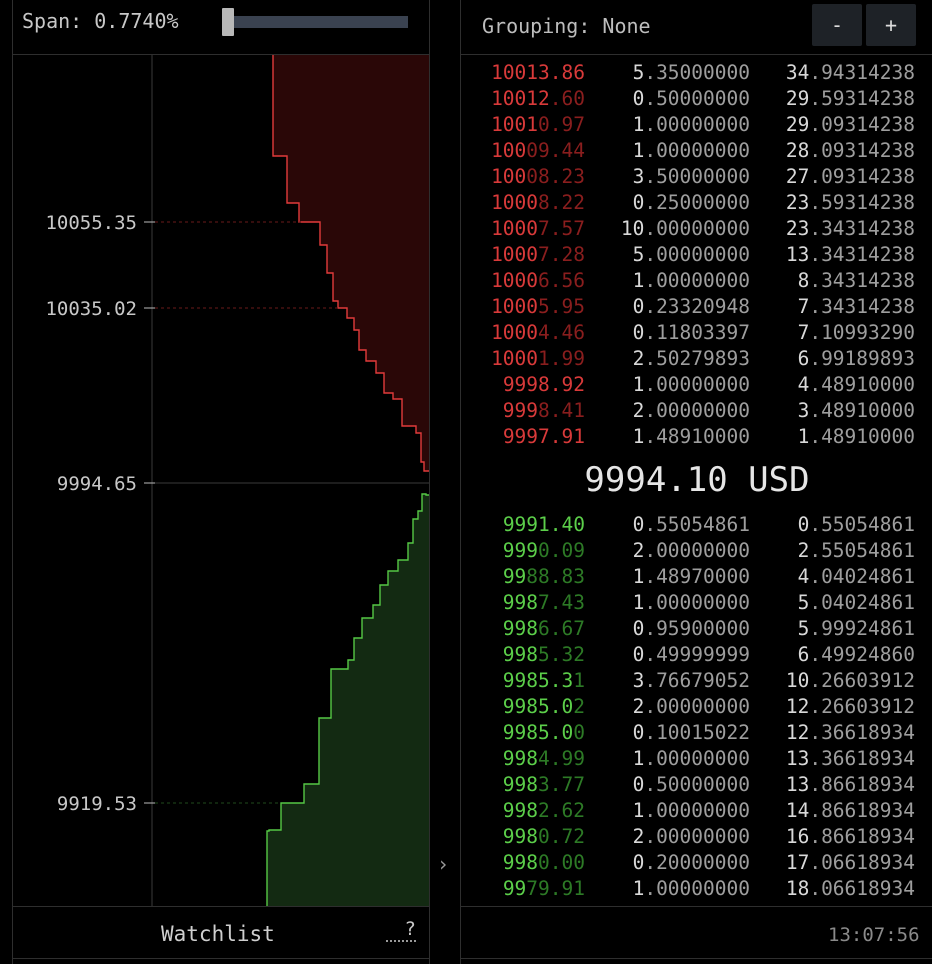  Describe the element at coordinates (797, 680) in the screenshot. I see `bid-total-head: 10` at that location.